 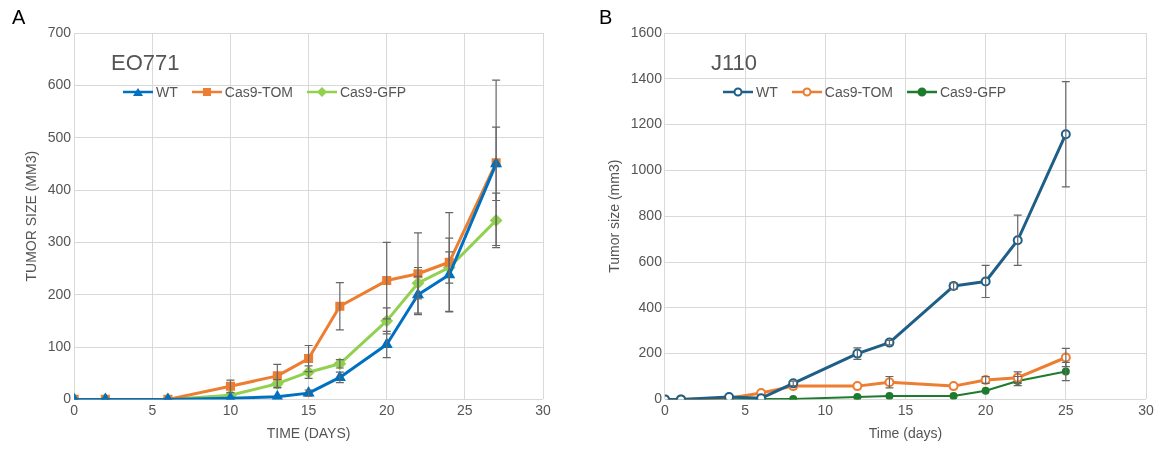 What do you see at coordinates (19, 17) in the screenshot?
I see `text: A` at bounding box center [19, 17].